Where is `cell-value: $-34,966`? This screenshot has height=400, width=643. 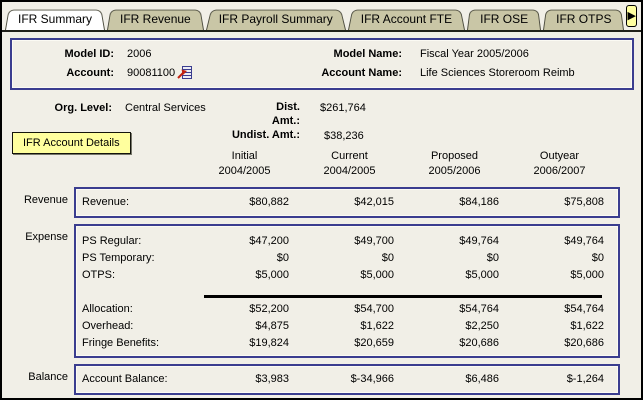
cell-value: $-34,966 is located at coordinates (372, 379).